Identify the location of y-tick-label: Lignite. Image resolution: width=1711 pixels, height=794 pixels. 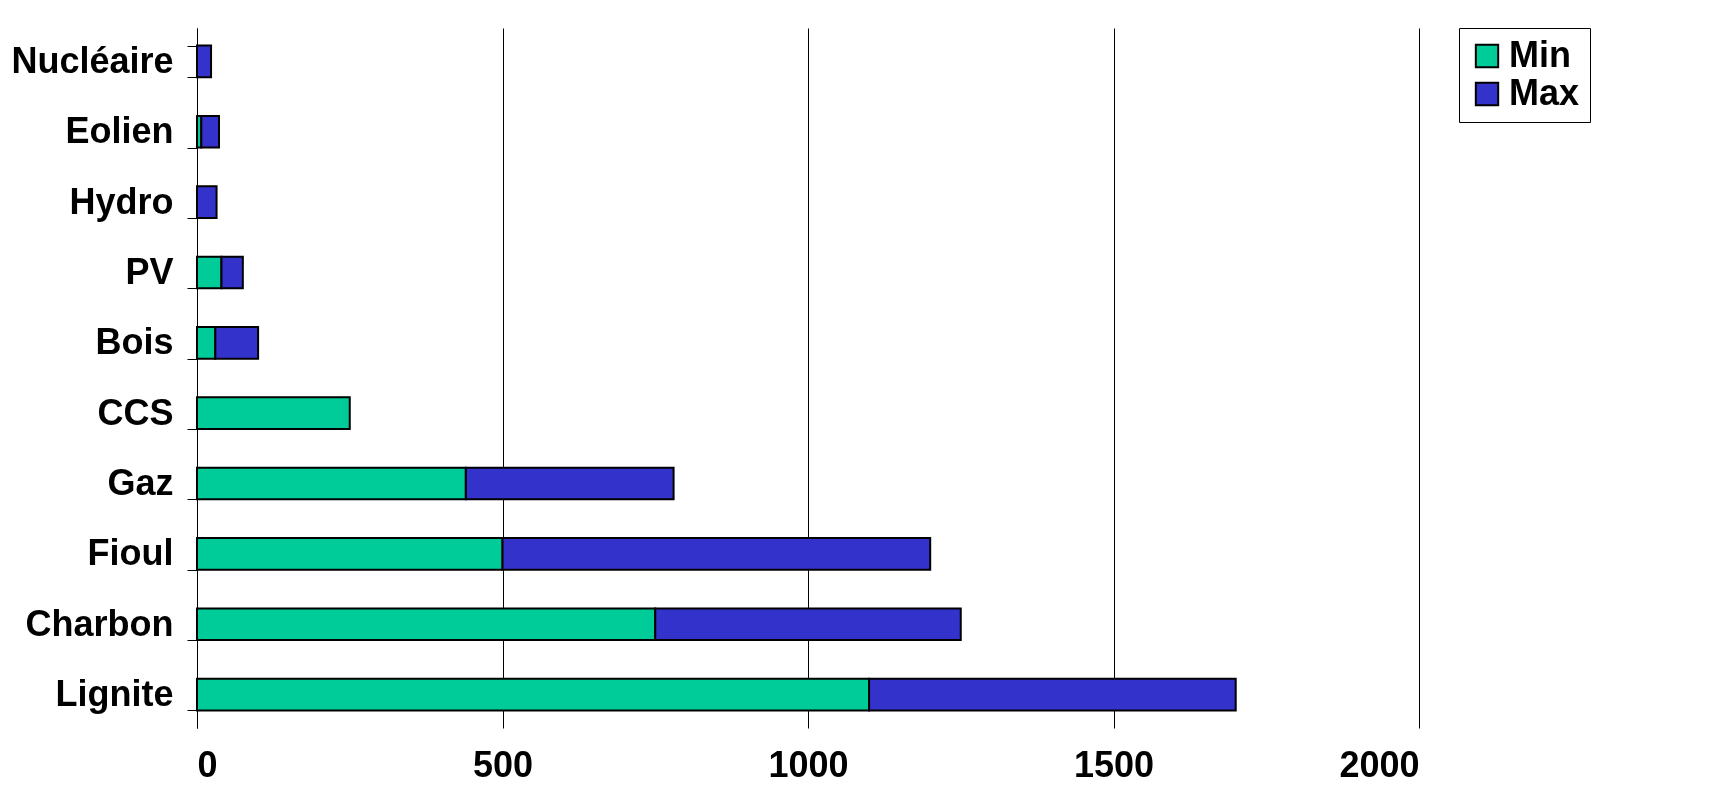
(114, 694).